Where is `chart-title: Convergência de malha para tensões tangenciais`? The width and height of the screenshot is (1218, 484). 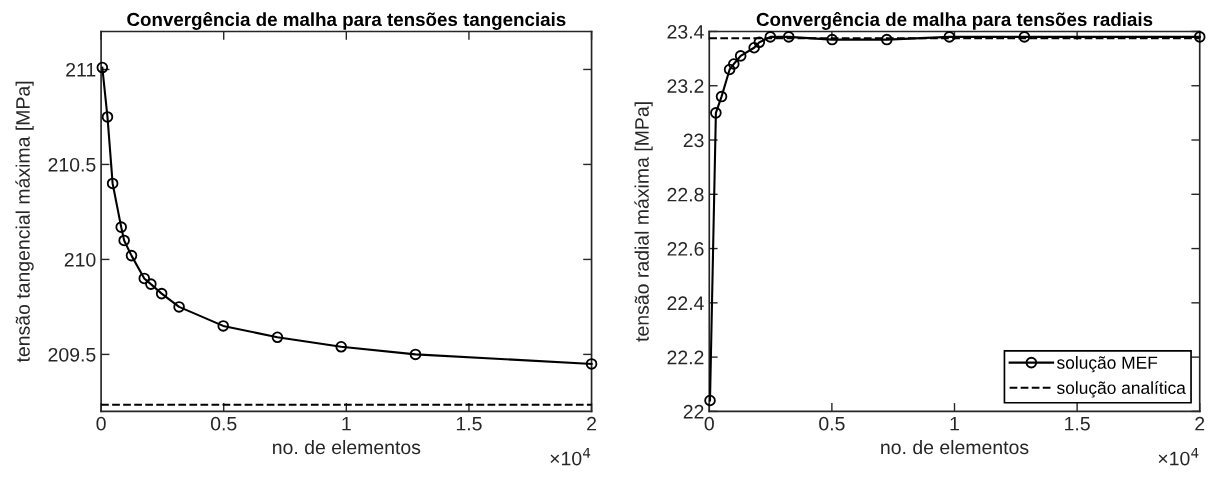
chart-title: Convergência de malha para tensões tangenciais is located at coordinates (346, 20).